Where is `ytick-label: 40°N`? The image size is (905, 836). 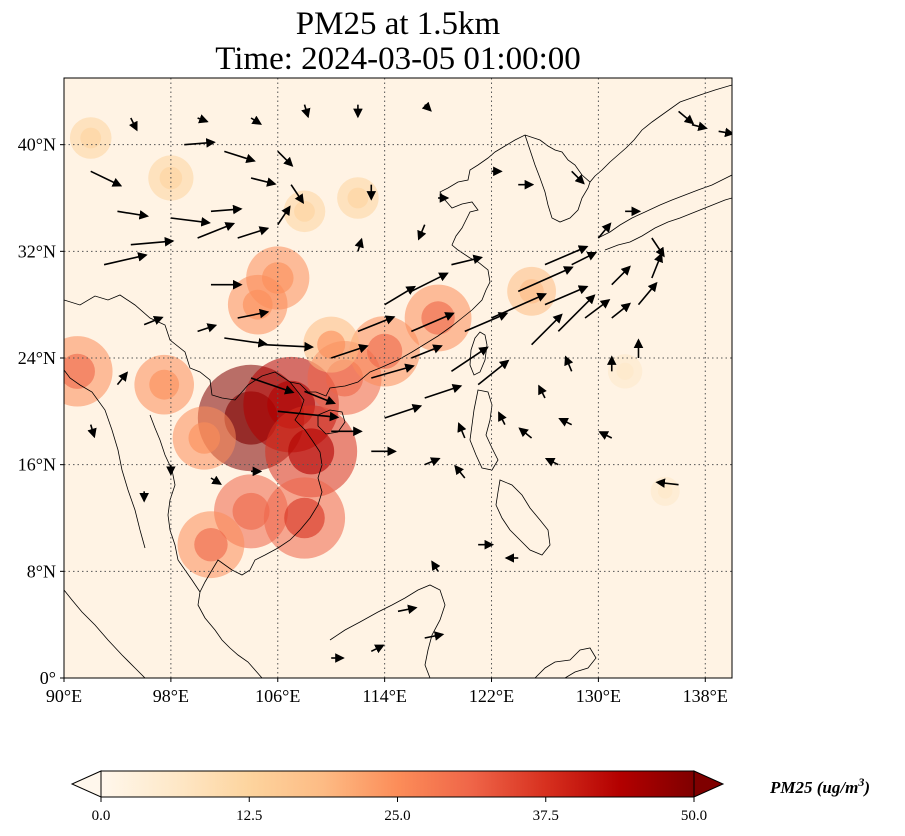
ytick-label: 40°N is located at coordinates (37, 145).